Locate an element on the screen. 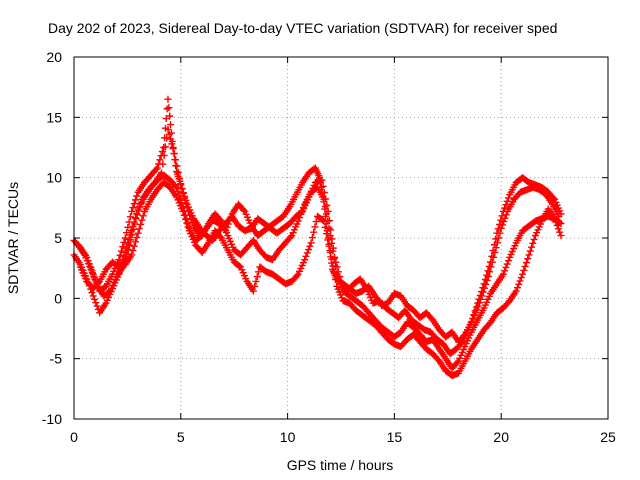  x-tick-label: 15 is located at coordinates (395, 437).